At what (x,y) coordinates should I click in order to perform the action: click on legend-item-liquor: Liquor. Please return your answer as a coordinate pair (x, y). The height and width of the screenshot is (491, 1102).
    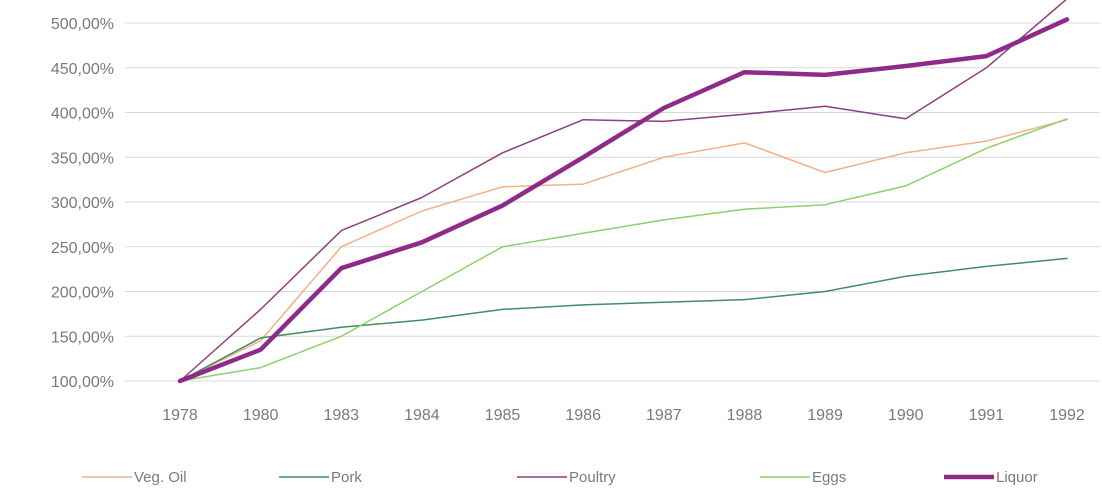
    Looking at the image, I should click on (991, 477).